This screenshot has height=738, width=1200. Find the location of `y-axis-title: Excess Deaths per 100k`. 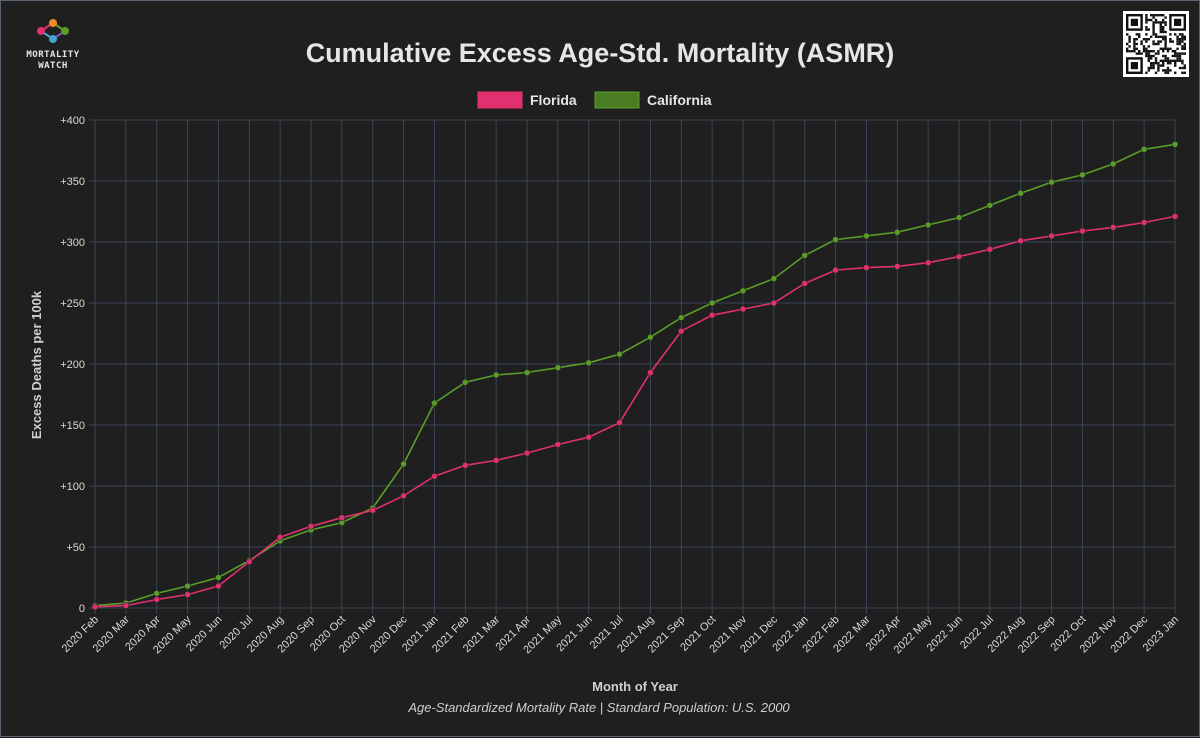

y-axis-title: Excess Deaths per 100k is located at coordinates (36, 364).